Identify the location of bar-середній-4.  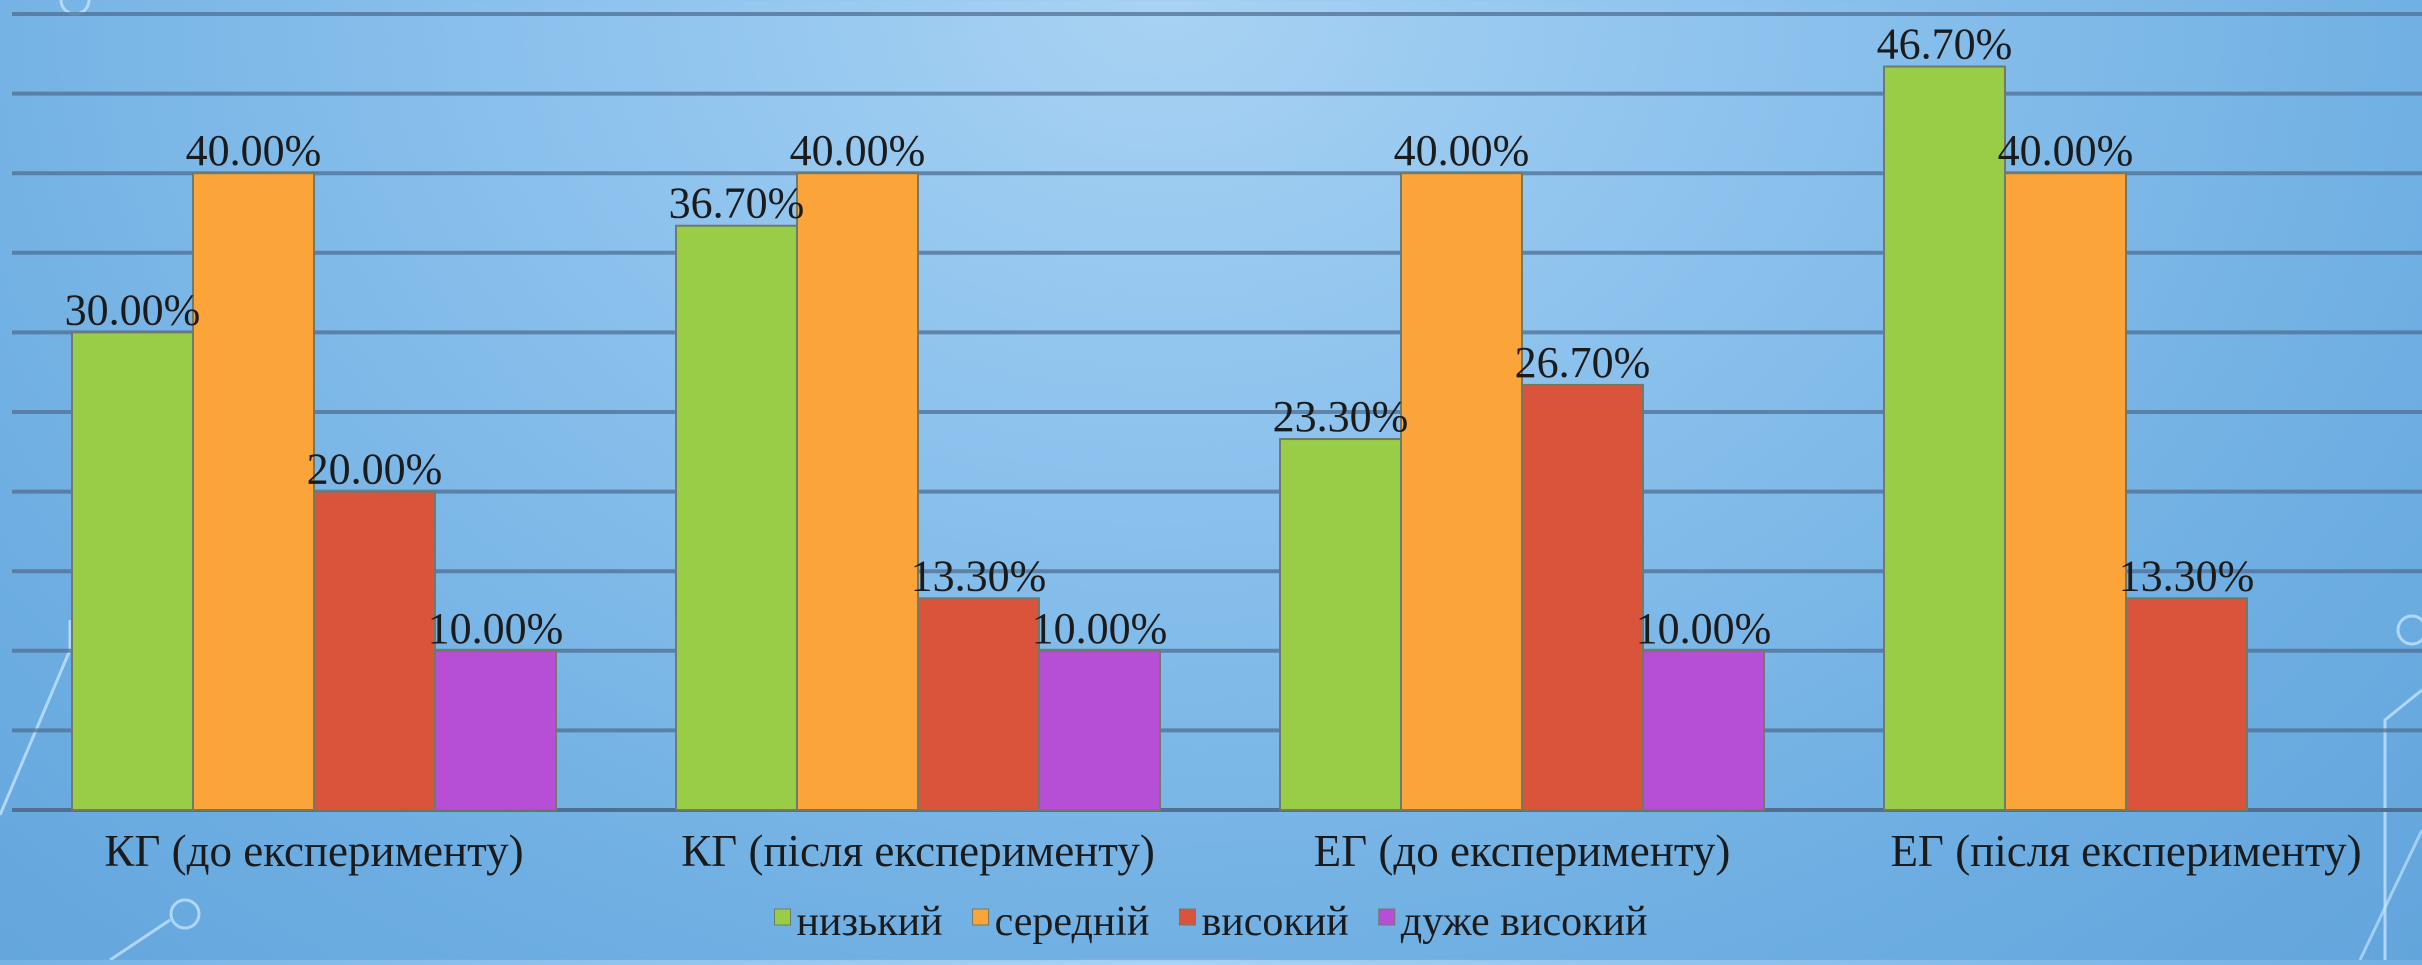
(2065, 491).